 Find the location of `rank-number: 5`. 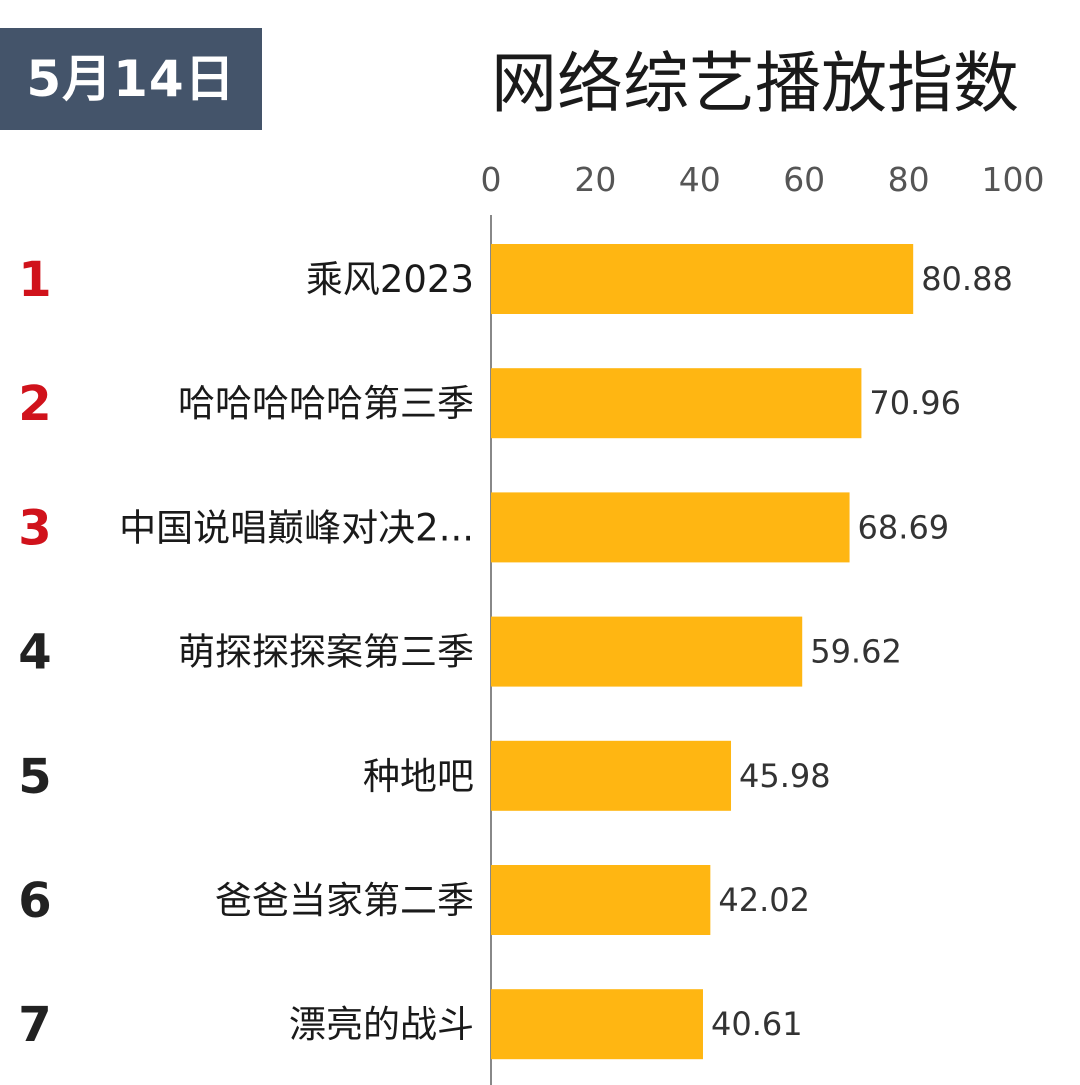

rank-number: 5 is located at coordinates (34, 777).